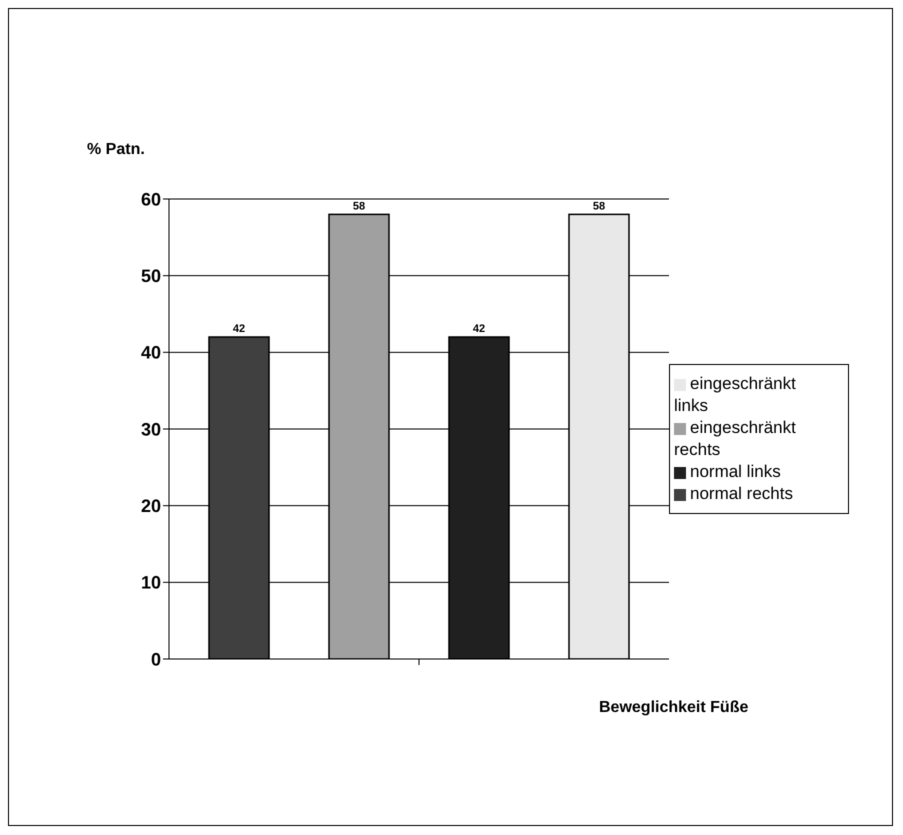 This screenshot has height=835, width=903. I want to click on legend-label: normal rechts, so click(741, 493).